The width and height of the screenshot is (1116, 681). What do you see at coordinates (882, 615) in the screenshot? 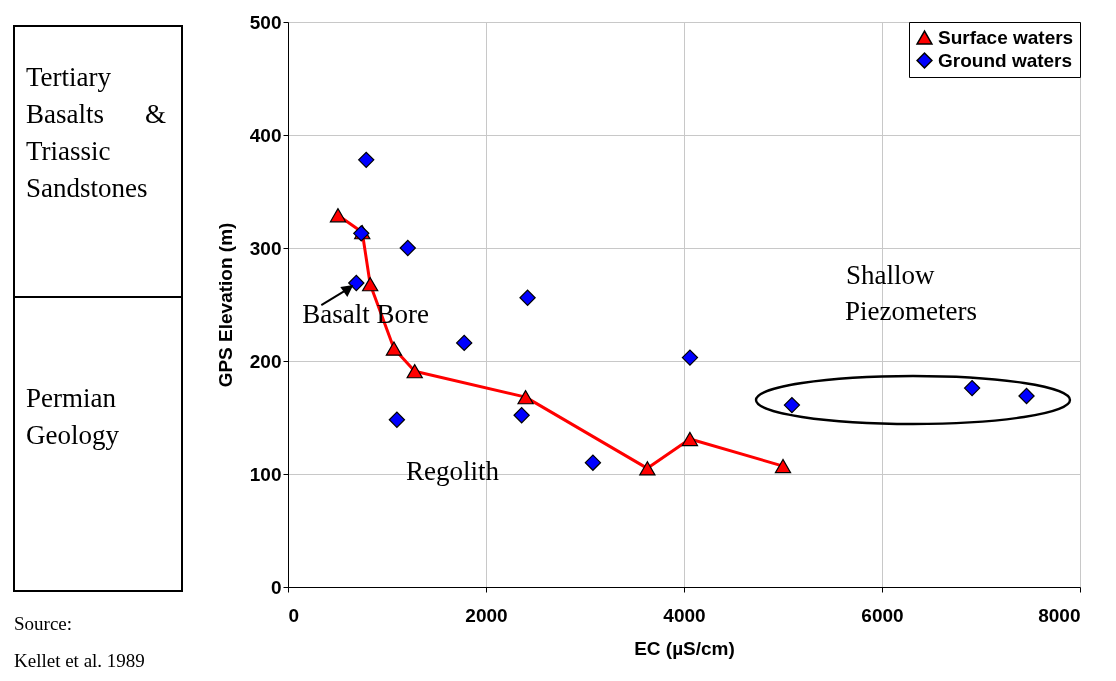
I see `x-tick-label: 6000` at bounding box center [882, 615].